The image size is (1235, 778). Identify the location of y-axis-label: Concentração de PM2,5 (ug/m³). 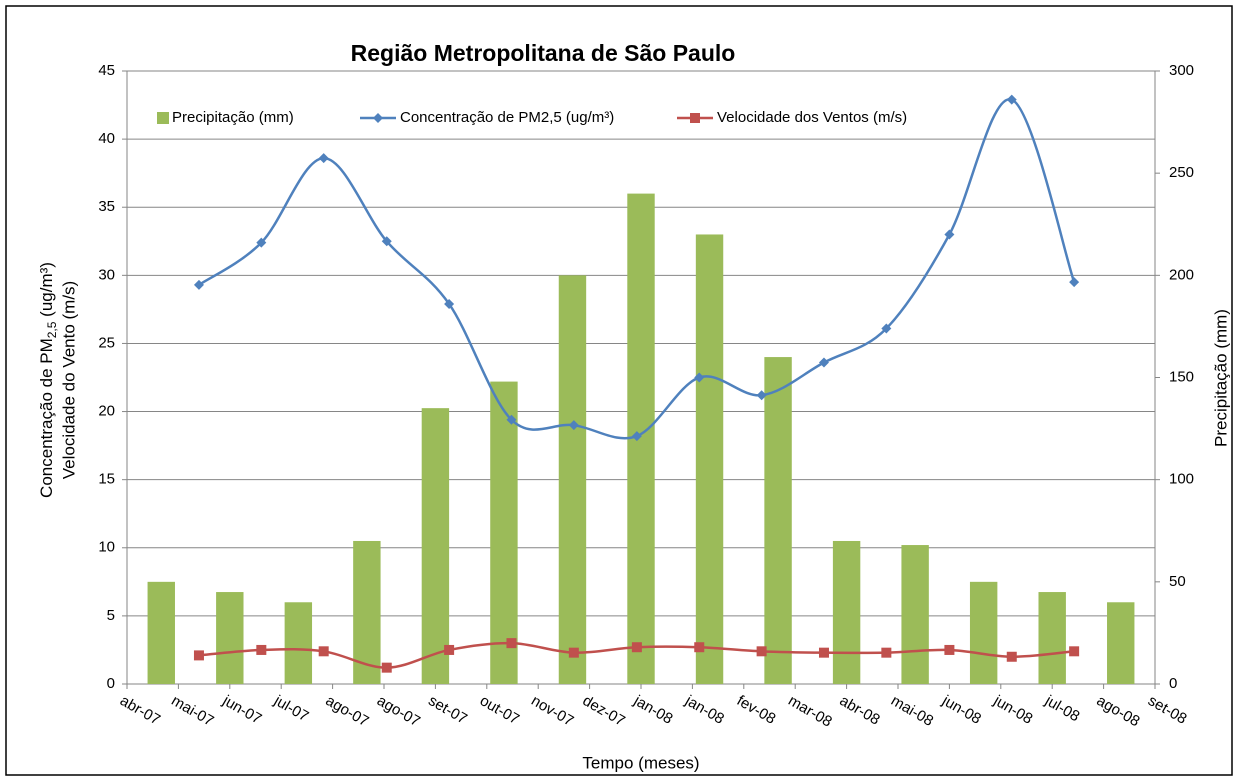
(48, 380).